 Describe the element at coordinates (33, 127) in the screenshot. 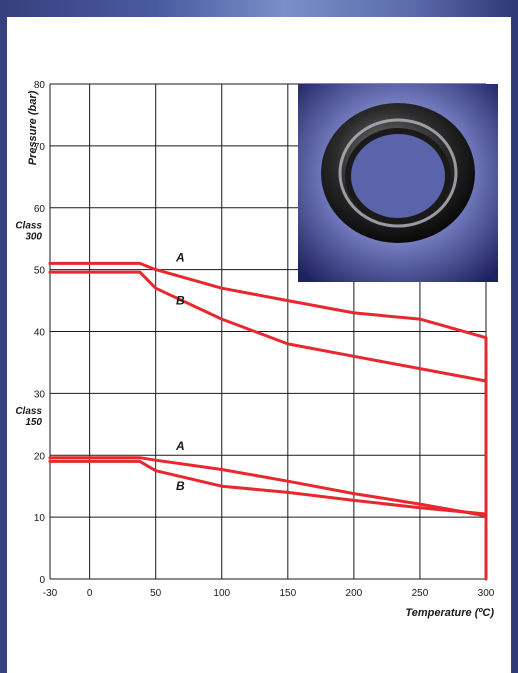

I see `y-axis-label: Pressure (bar)` at that location.